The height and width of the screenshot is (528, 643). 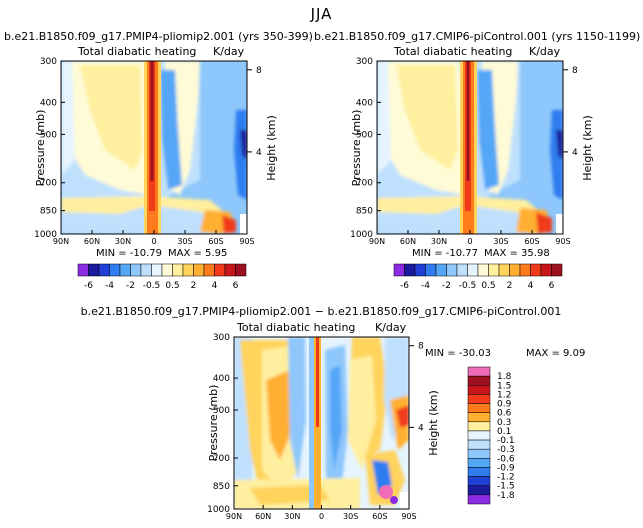 I want to click on diff-antarctic-pink, so click(x=386, y=492).